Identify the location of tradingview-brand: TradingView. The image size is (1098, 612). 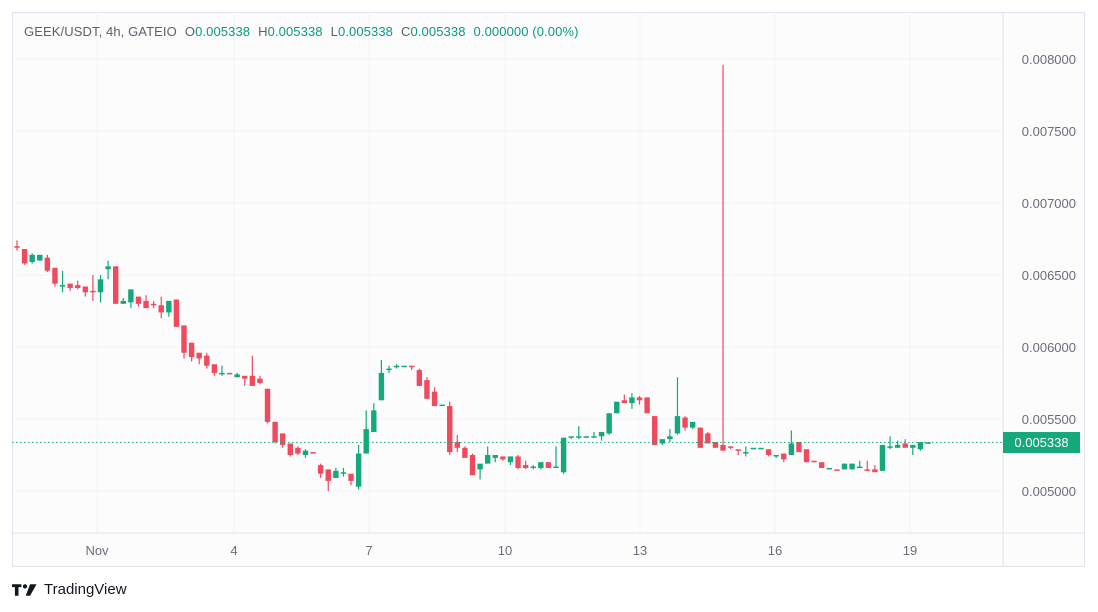
(69, 589).